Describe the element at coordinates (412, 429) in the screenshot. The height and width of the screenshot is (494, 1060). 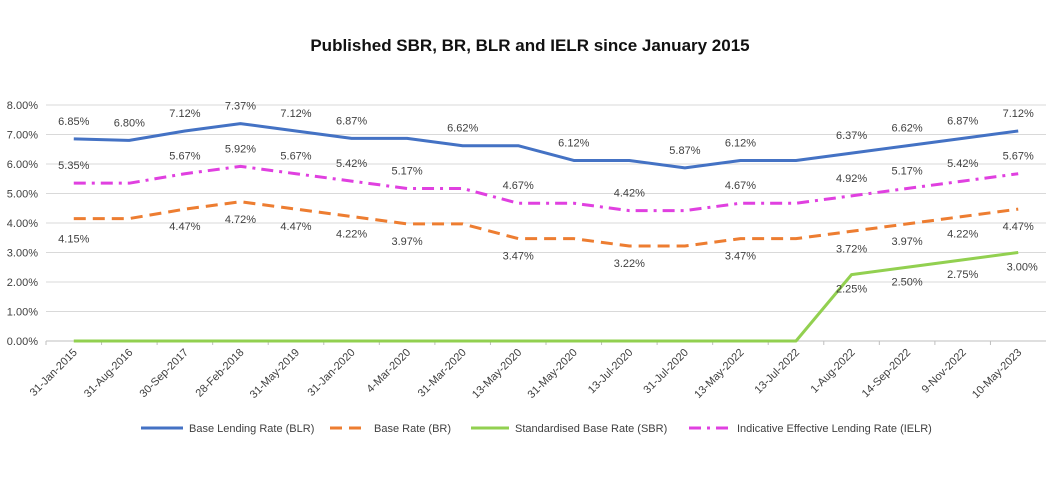
I see `legend-label: Base Rate (BR)` at that location.